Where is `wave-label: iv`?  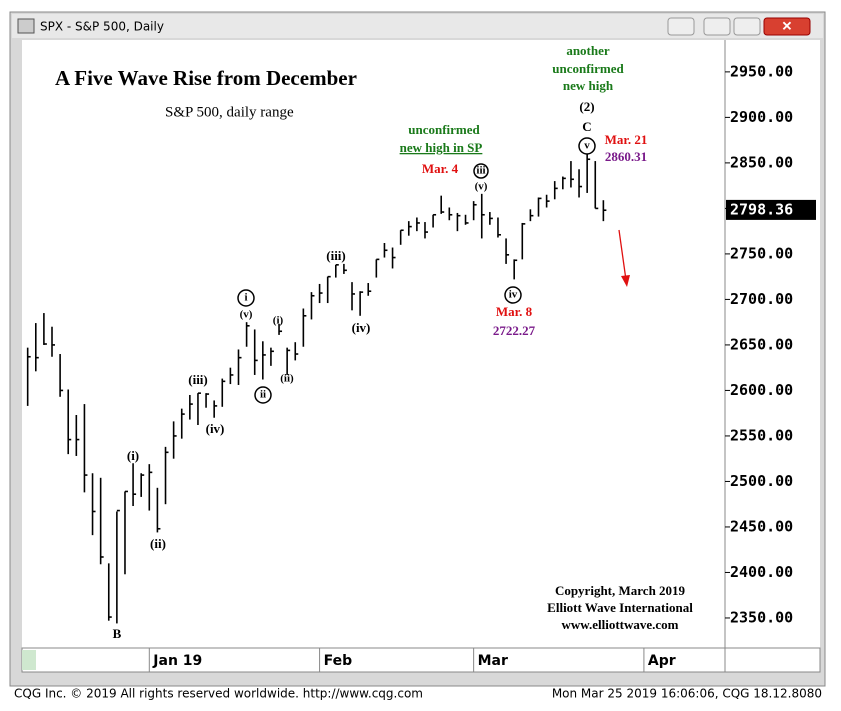 wave-label: iv is located at coordinates (513, 295).